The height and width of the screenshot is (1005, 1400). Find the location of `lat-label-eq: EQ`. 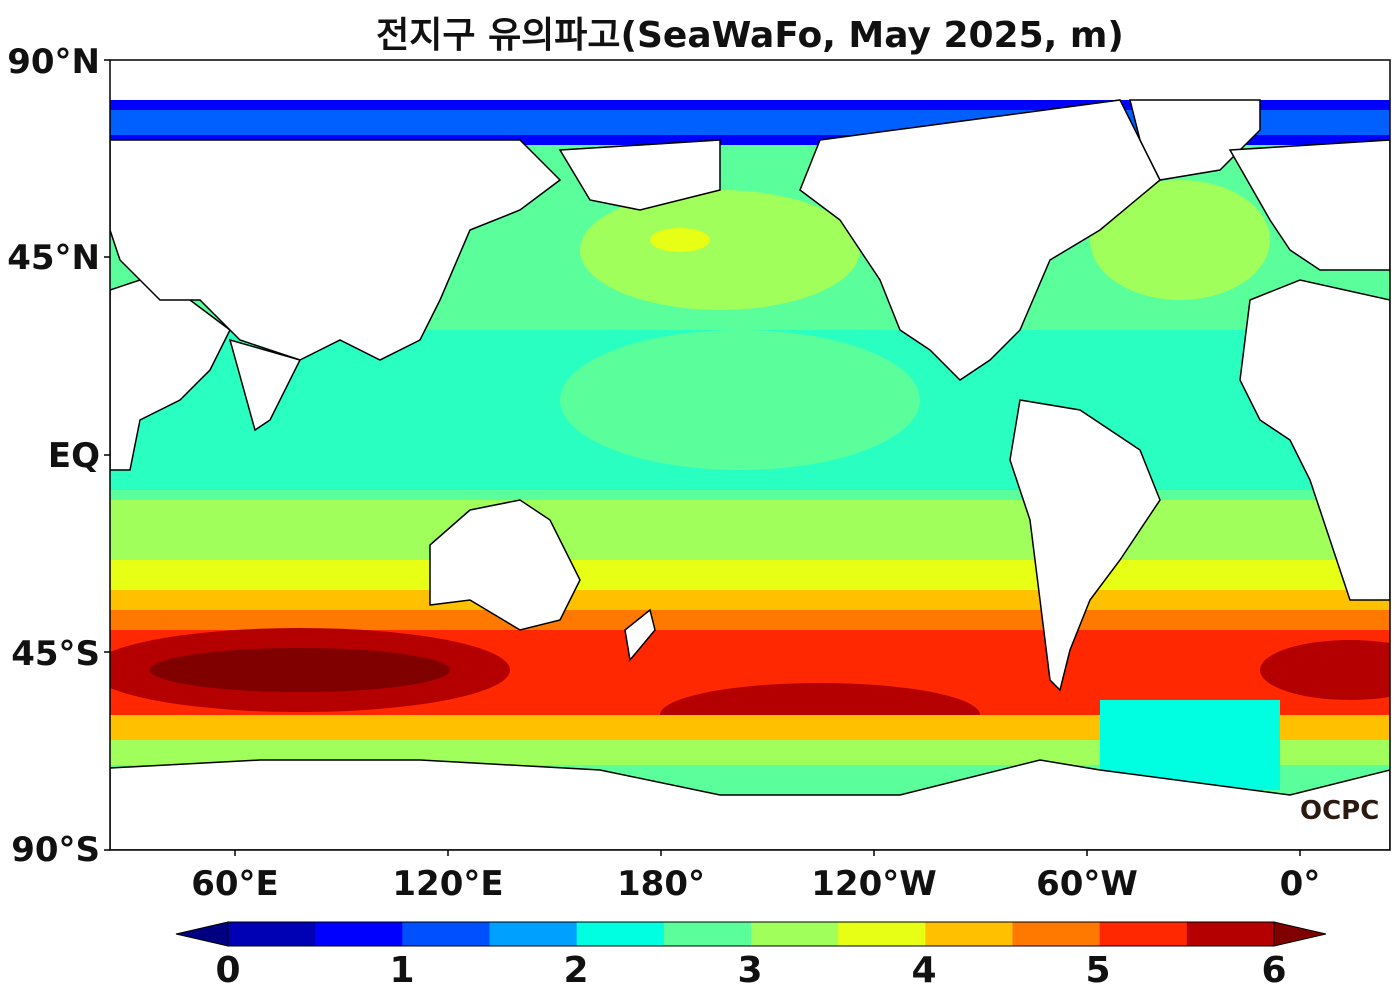

lat-label-eq: EQ is located at coordinates (73, 456).